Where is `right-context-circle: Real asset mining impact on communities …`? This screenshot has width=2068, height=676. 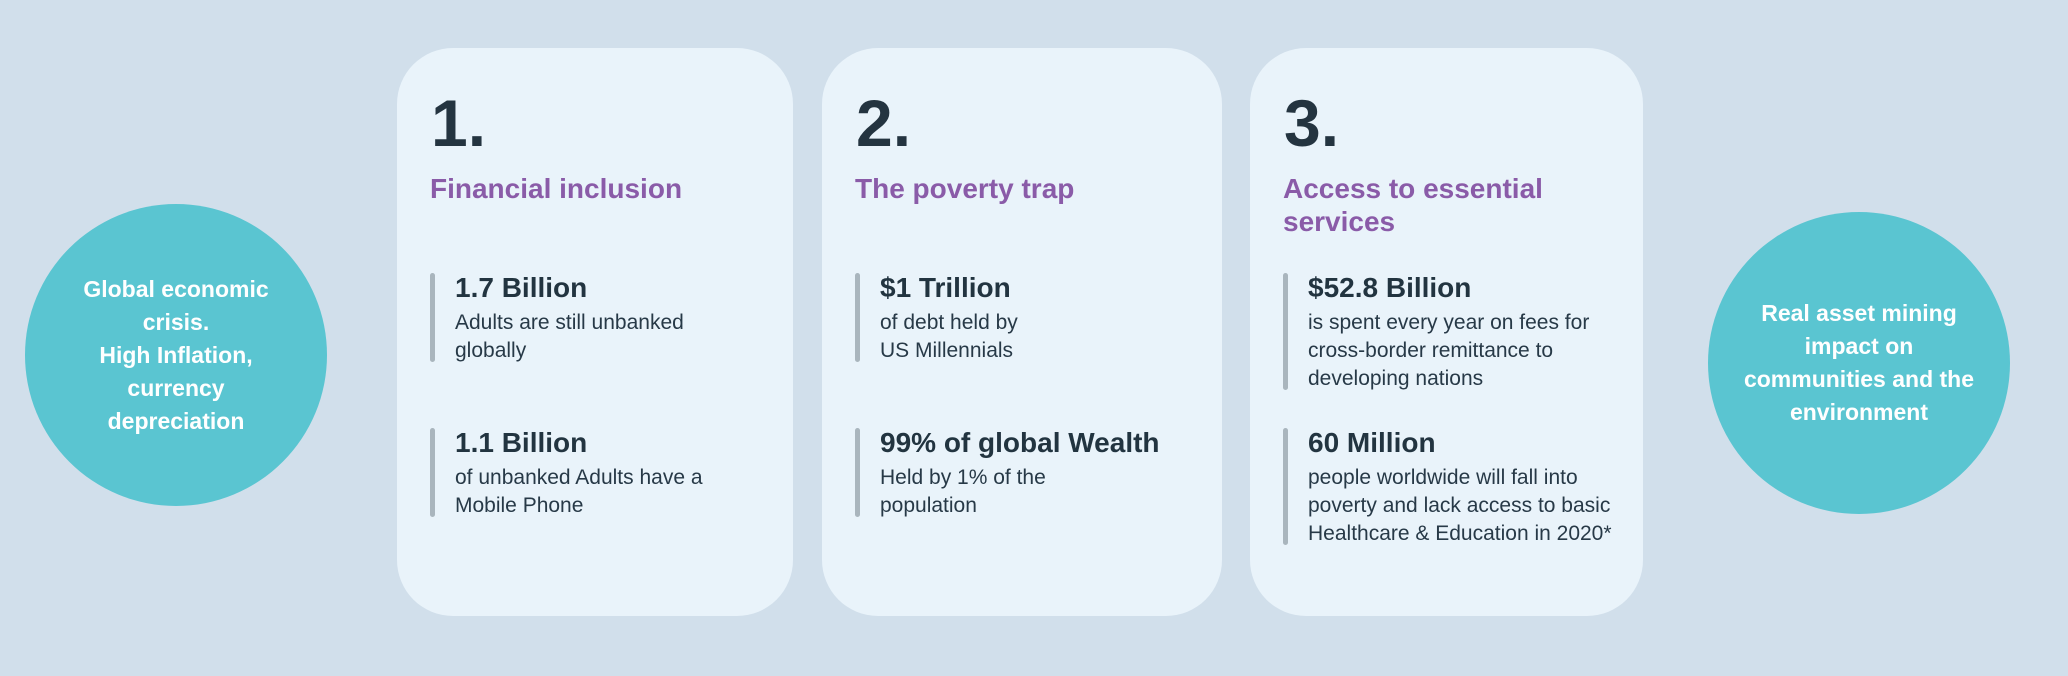 right-context-circle: Real asset mining impact on communities … is located at coordinates (1859, 363).